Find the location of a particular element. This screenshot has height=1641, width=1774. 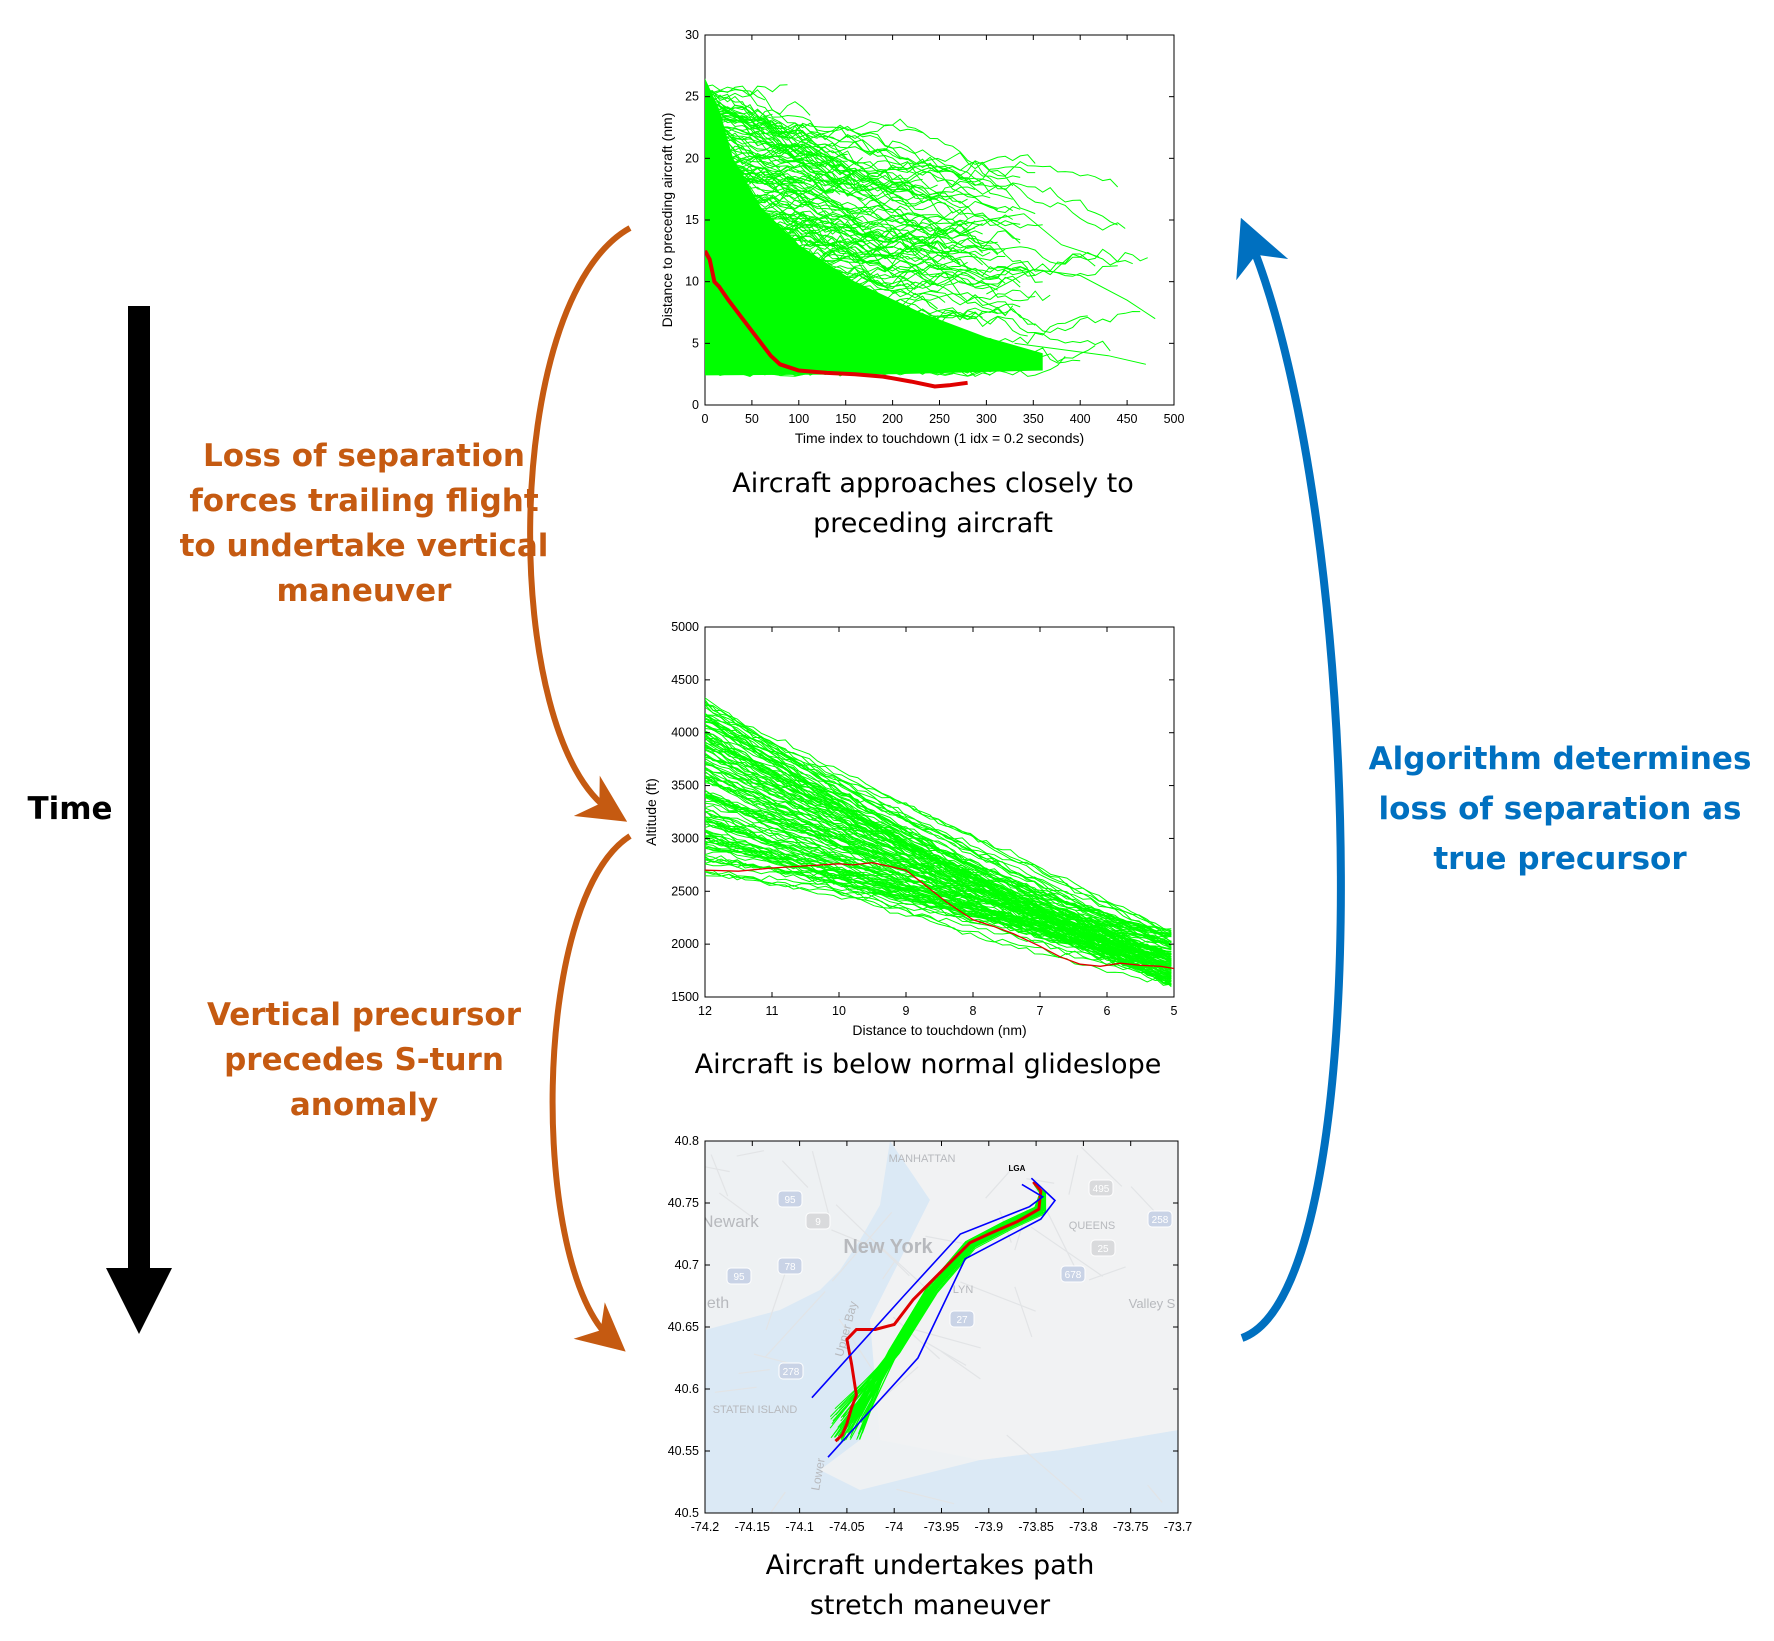

map-place-label: eth is located at coordinates (718, 1303).